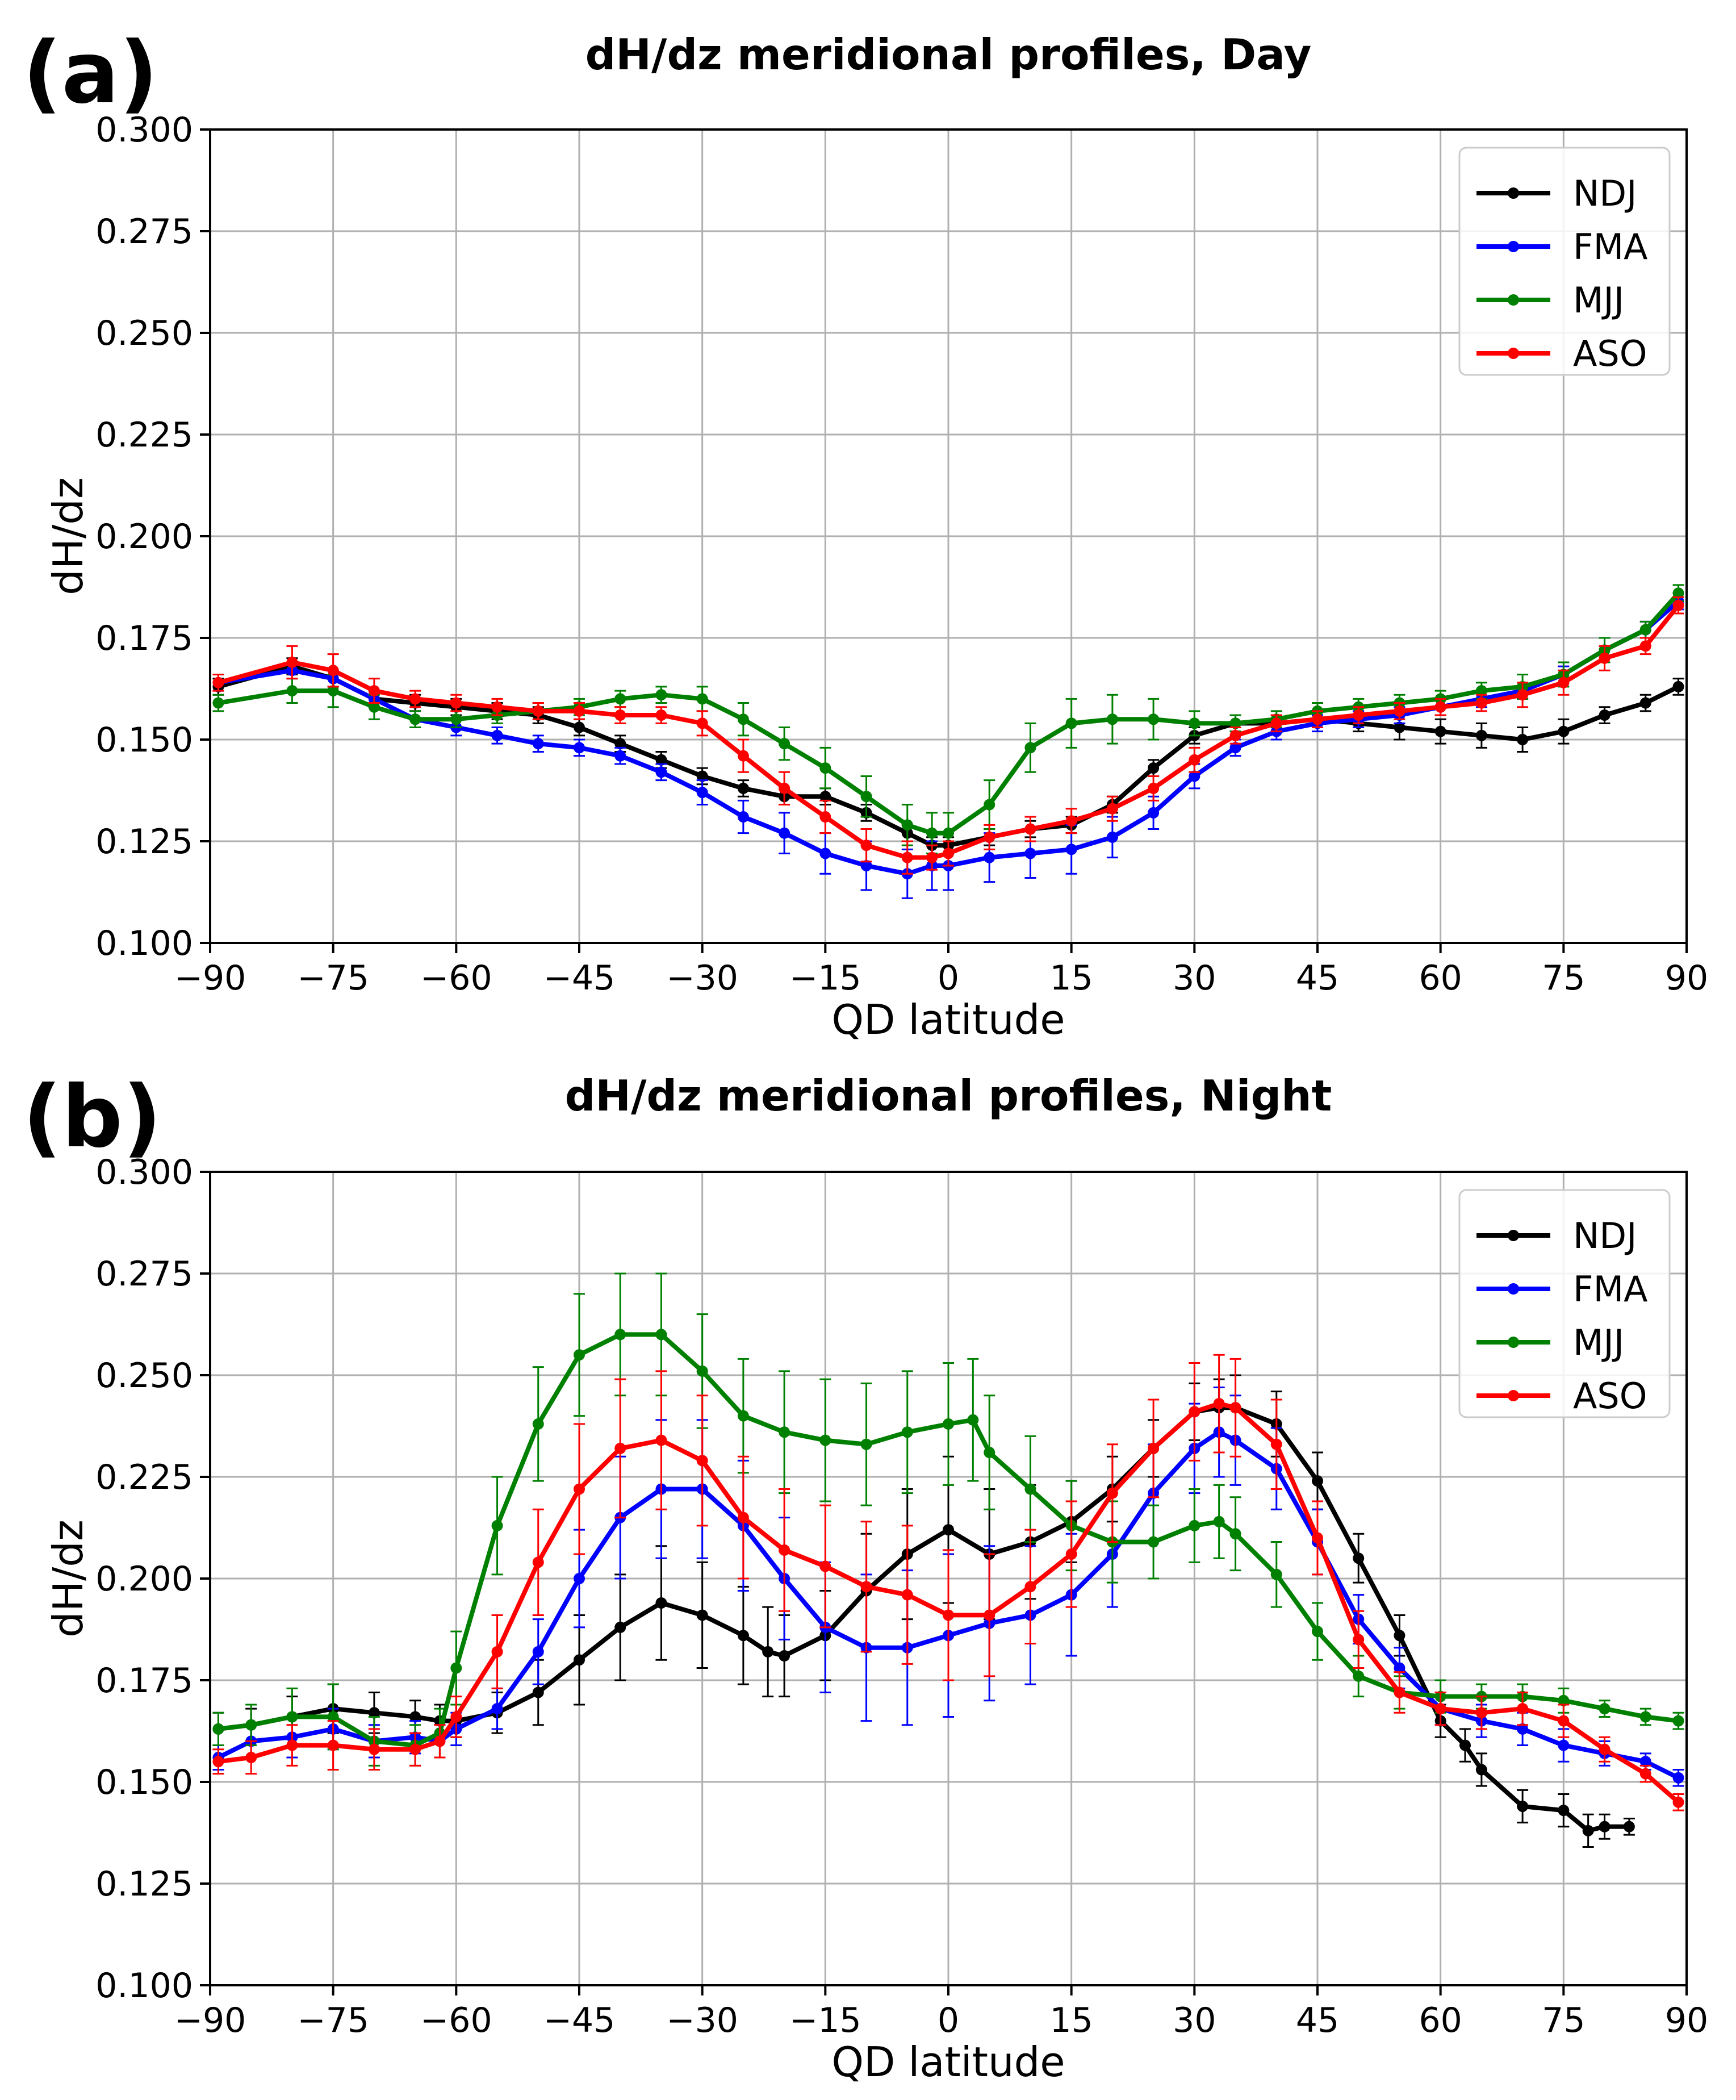 The height and width of the screenshot is (2100, 1736). Describe the element at coordinates (825, 978) in the screenshot. I see `x-tick-label: −15` at that location.